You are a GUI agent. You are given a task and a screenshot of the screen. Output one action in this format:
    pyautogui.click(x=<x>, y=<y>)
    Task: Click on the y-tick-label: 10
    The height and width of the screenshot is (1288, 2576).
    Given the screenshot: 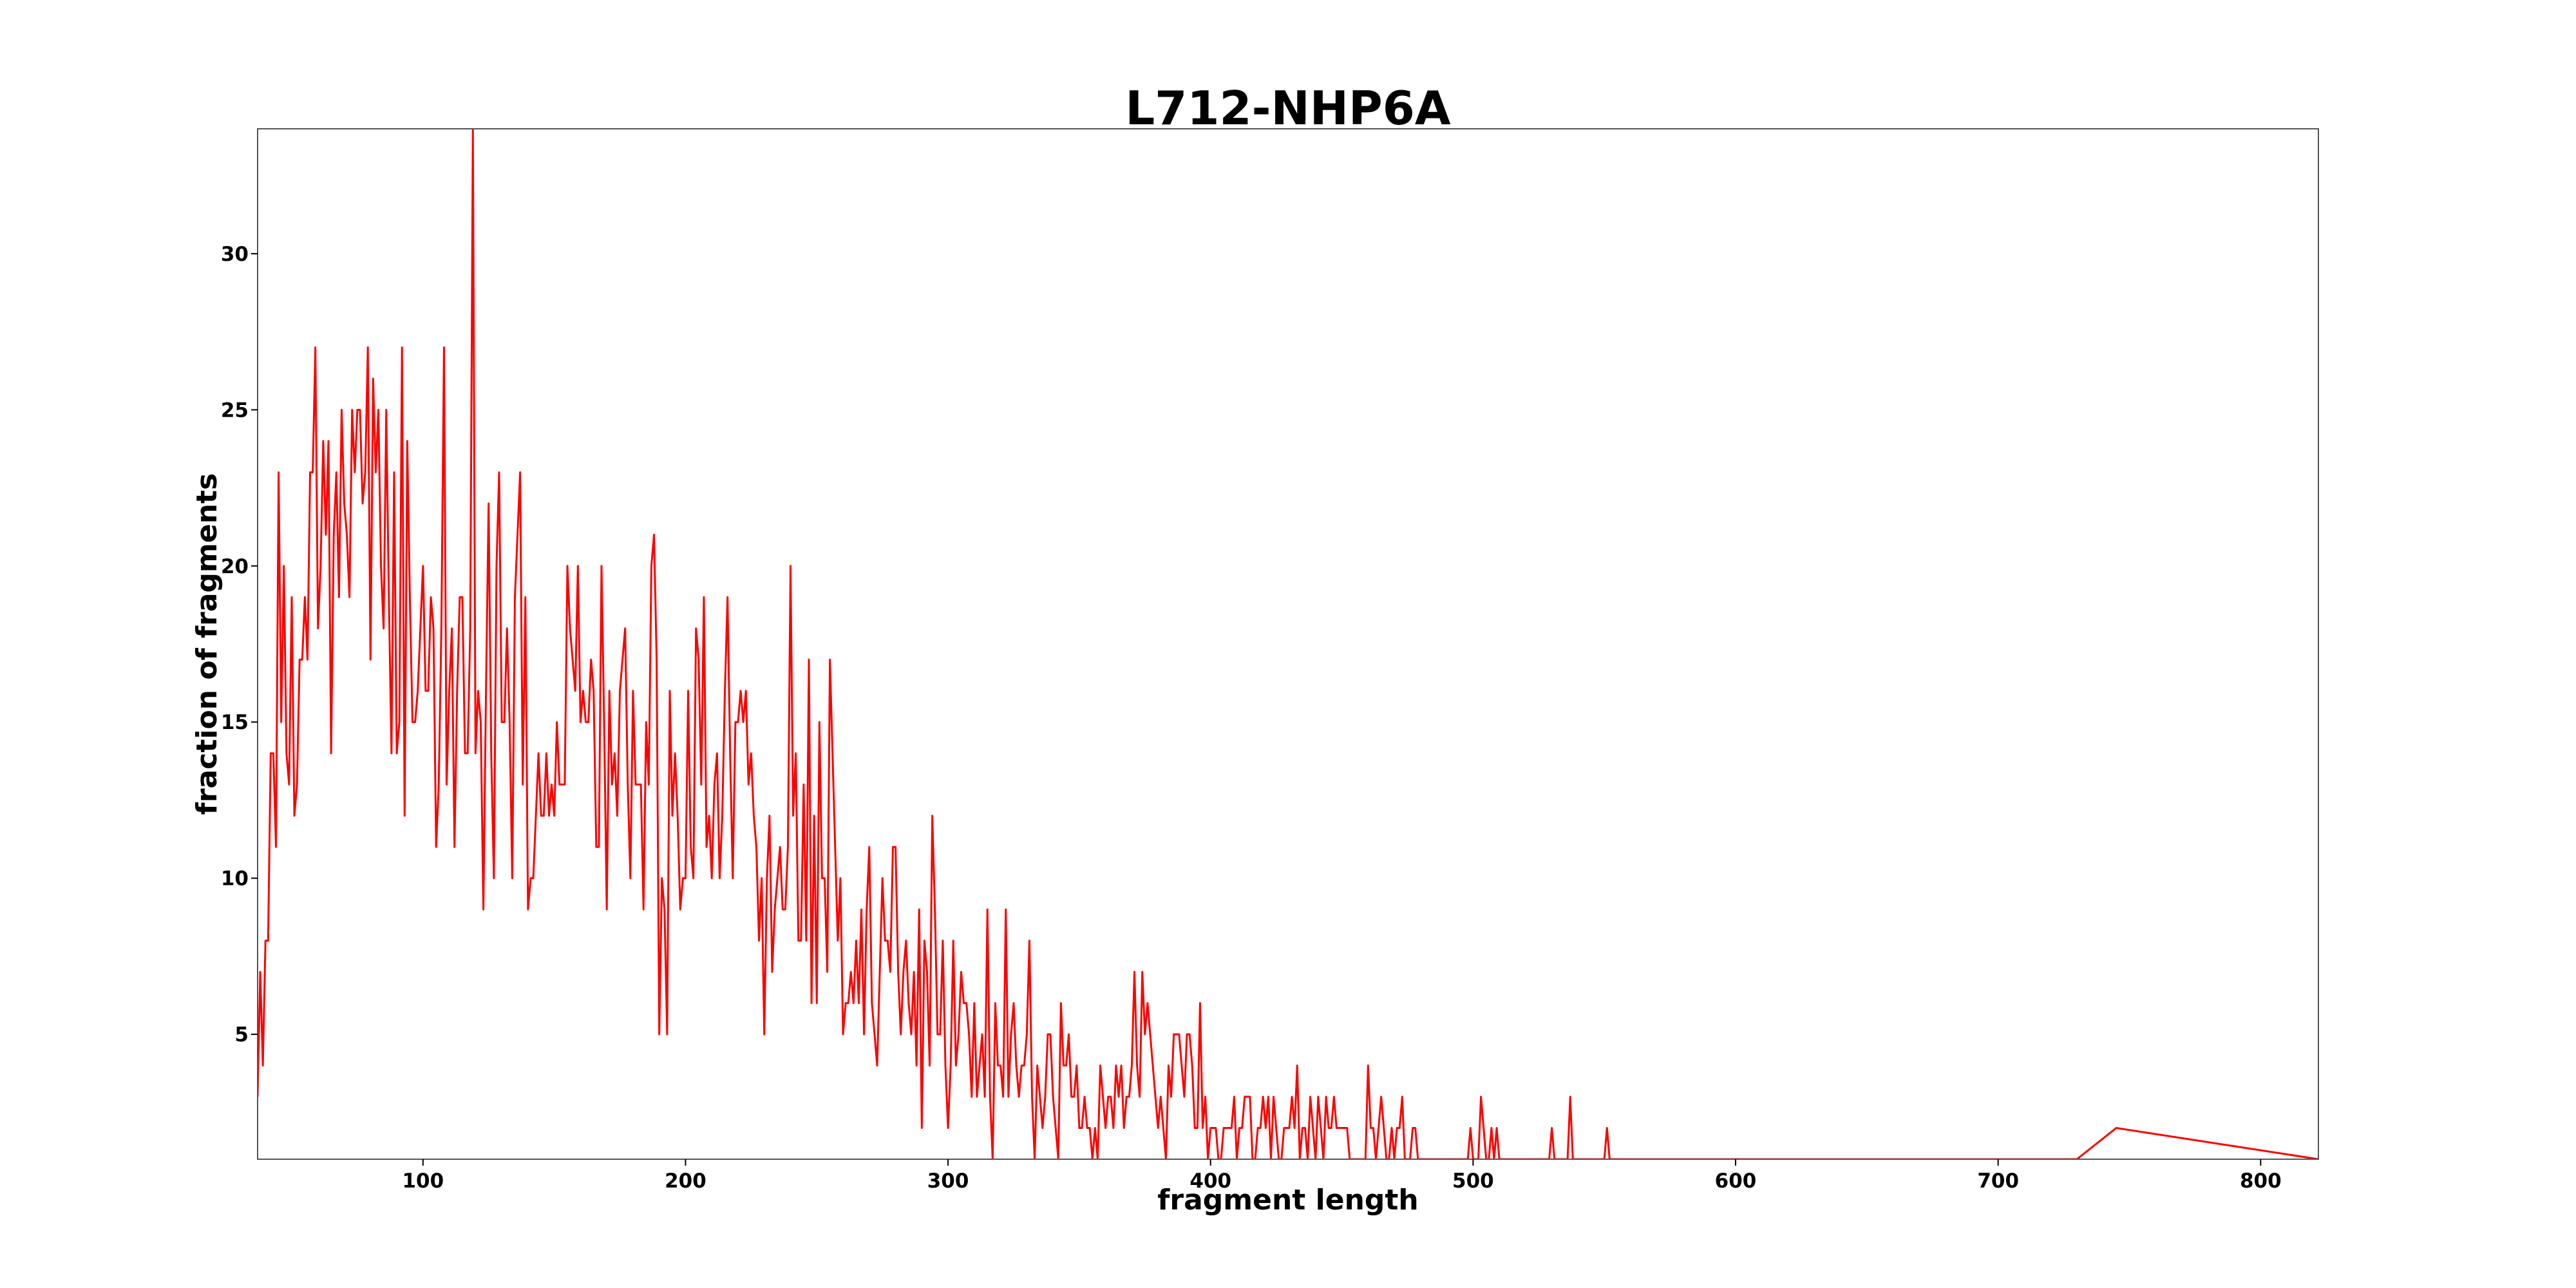 What is the action you would take?
    pyautogui.click(x=235, y=879)
    